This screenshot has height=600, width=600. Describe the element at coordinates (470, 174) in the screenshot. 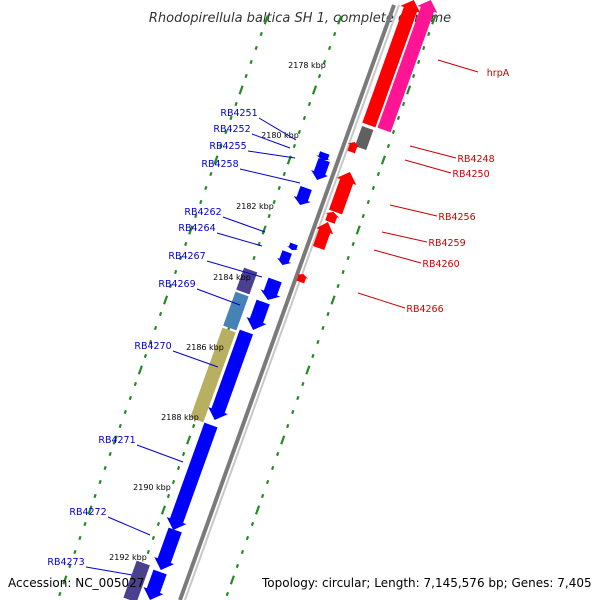

I see `gene-label-RB4250: RB4250` at that location.